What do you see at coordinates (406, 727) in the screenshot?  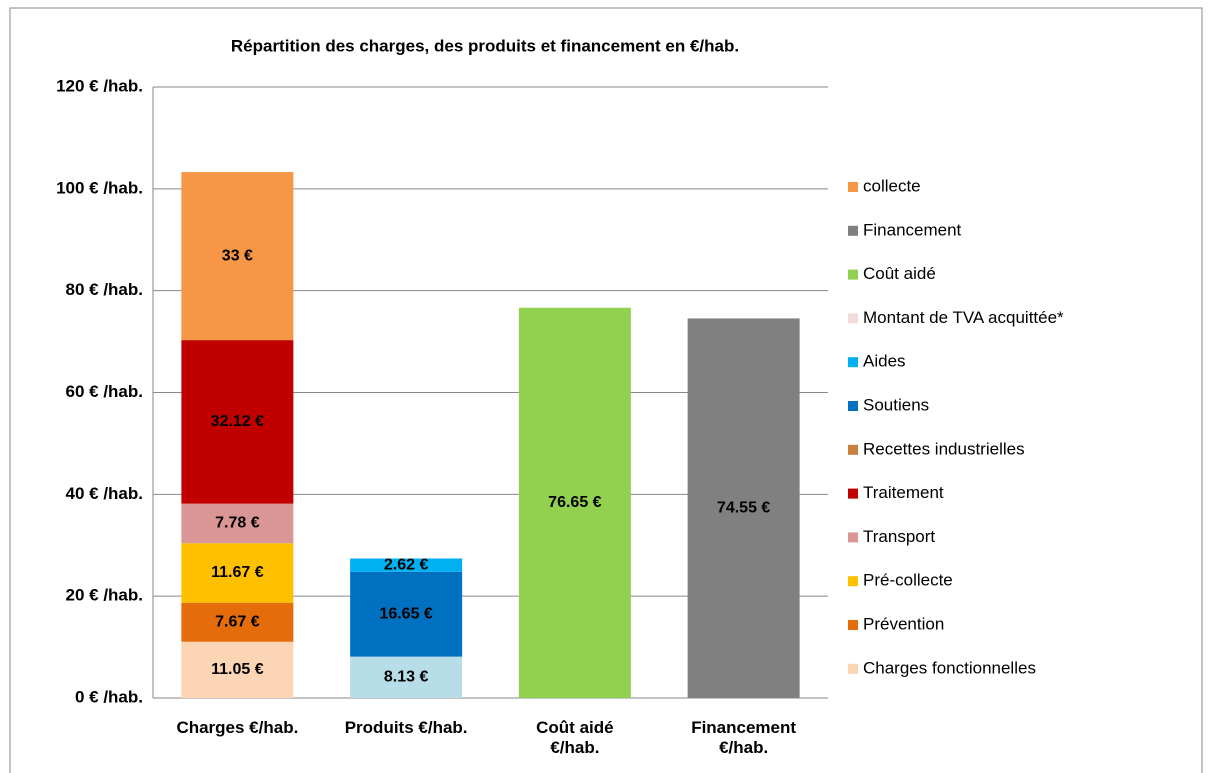 I see `x-tick-label: Produits €/hab.` at bounding box center [406, 727].